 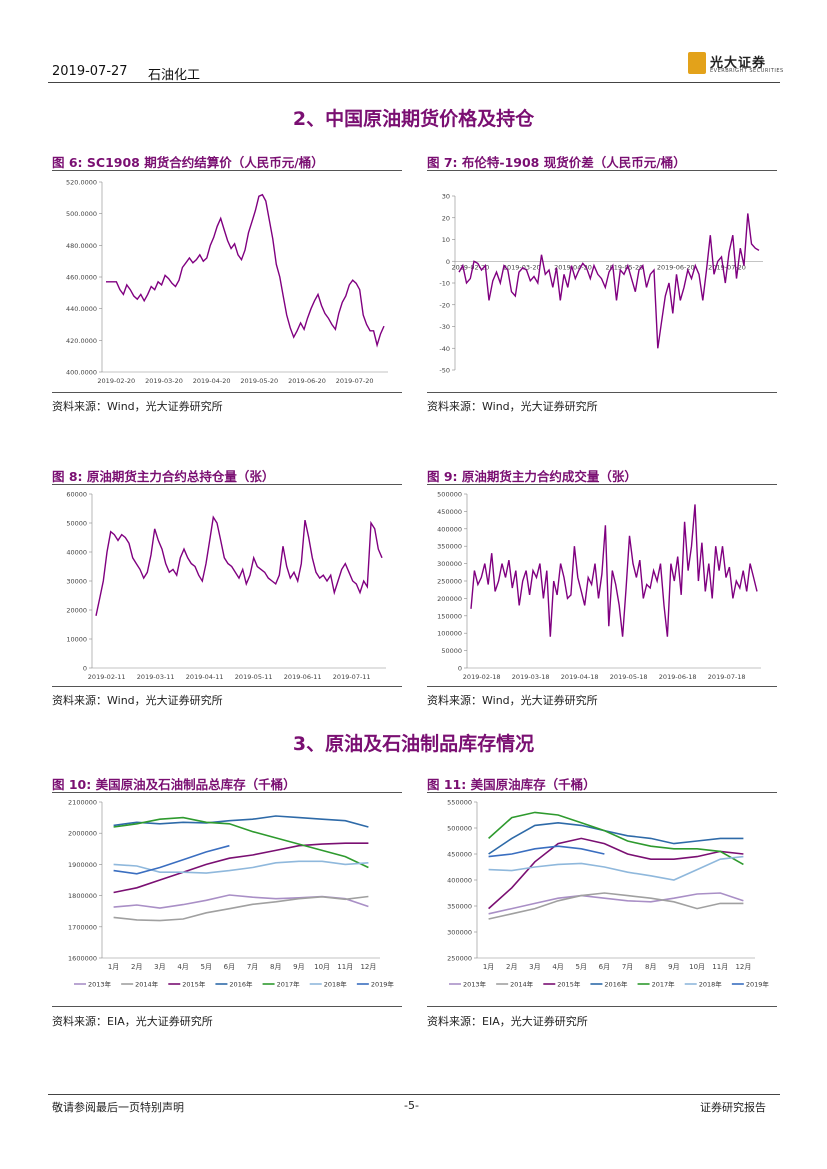 What do you see at coordinates (556, 162) in the screenshot?
I see `figure-title: 图 7: 布伦特-1908 现货价差（人民币元/桶）` at bounding box center [556, 162].